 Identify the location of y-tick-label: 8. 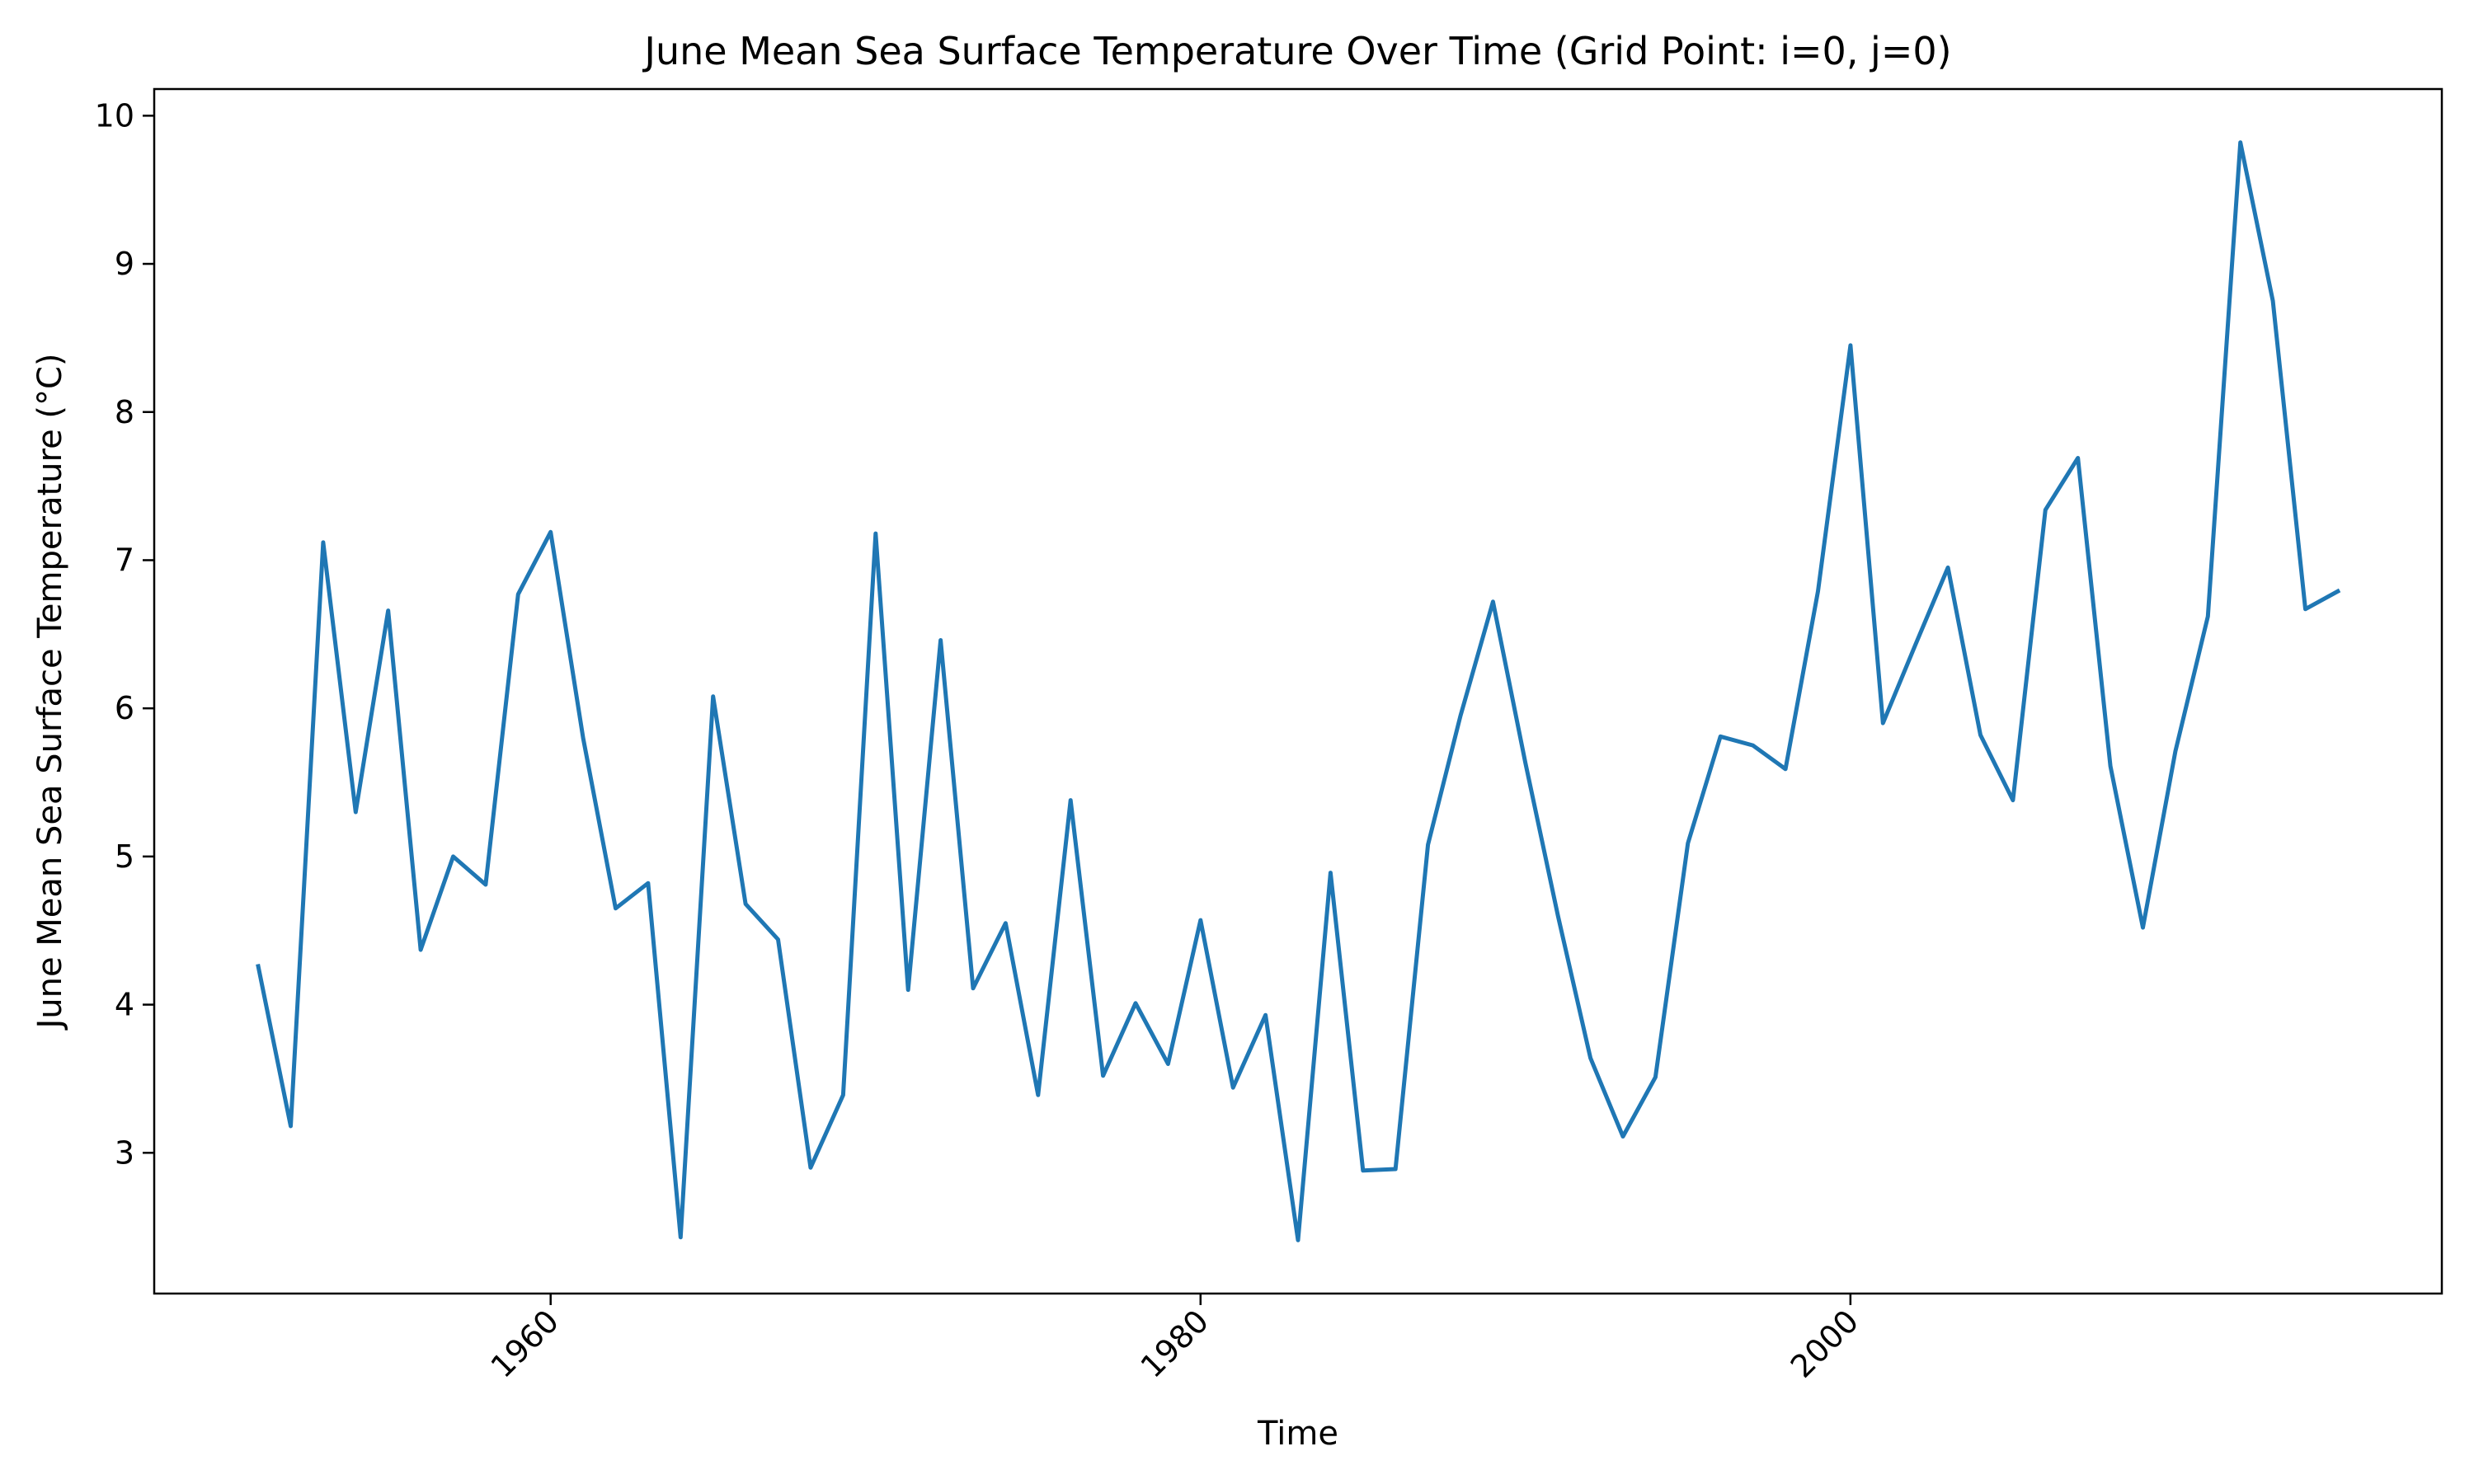
(124, 412).